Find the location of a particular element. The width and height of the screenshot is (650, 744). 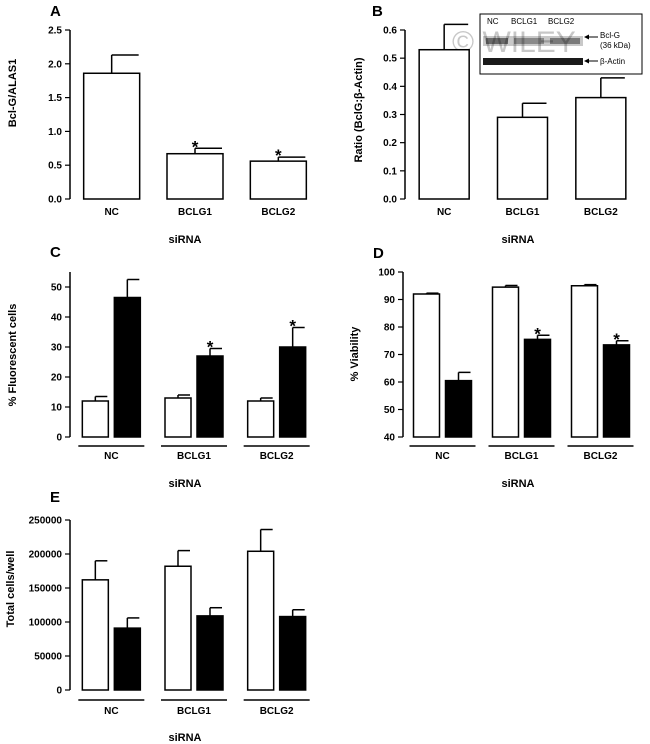

y-tick-label: 1.0 is located at coordinates (55, 132).